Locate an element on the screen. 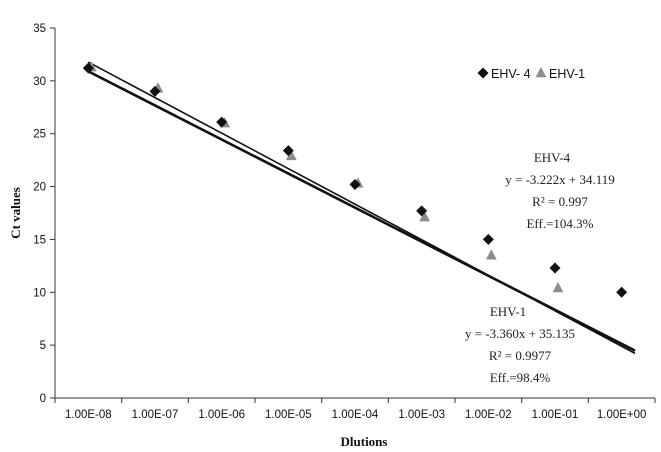 The image size is (661, 452). y-tick-label: 15 is located at coordinates (39, 240).